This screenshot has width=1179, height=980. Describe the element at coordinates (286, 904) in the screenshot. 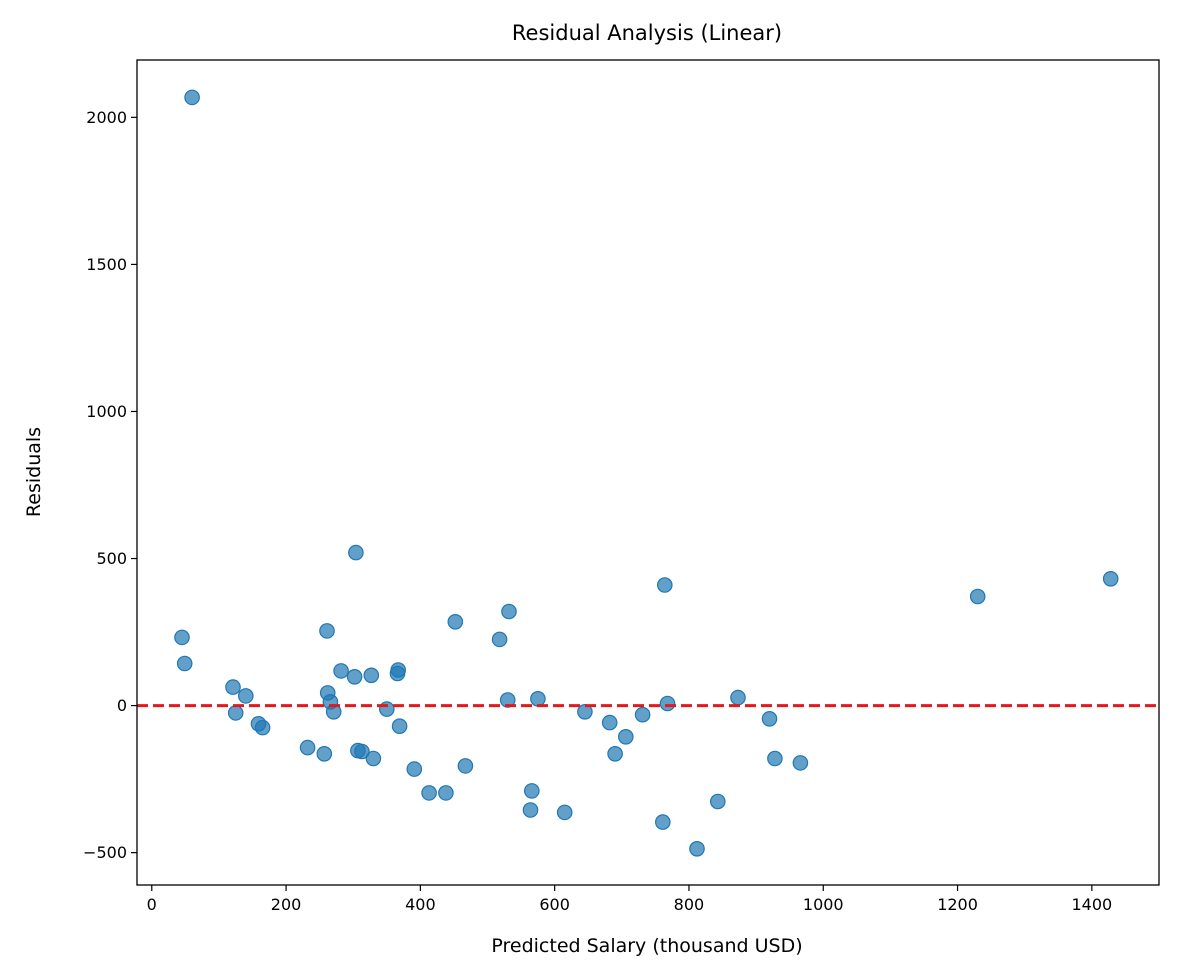

I see `x-tick-label: 200` at that location.